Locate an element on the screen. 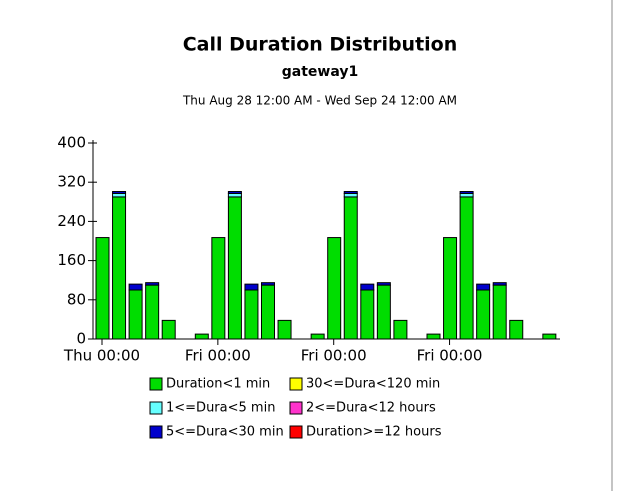 This screenshot has width=644, height=491. y-tick-label: 240 is located at coordinates (71, 221).